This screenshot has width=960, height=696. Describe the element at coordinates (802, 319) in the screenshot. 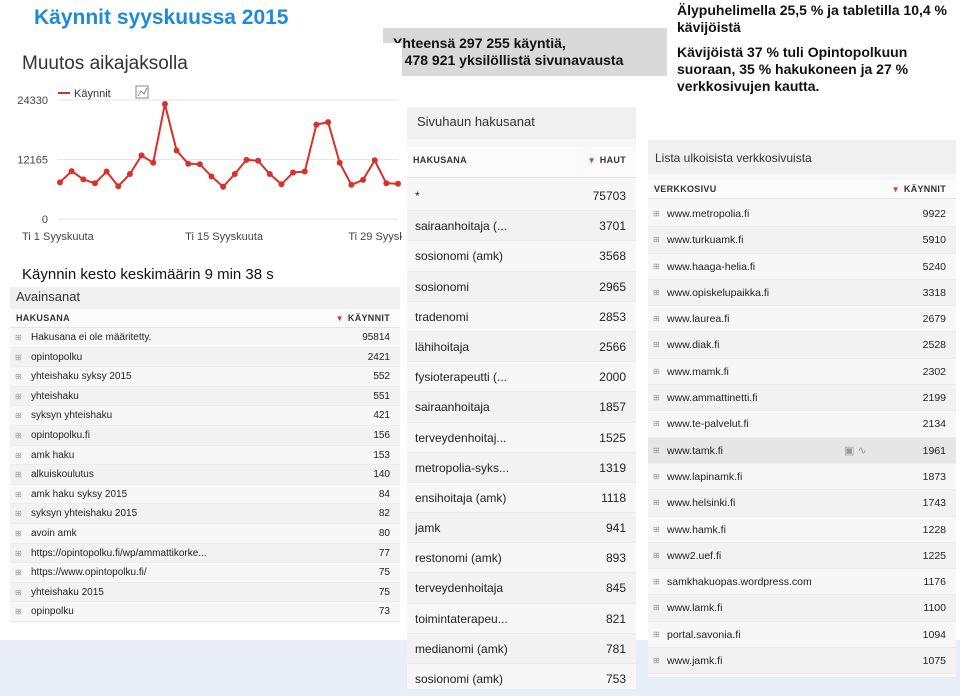

I see `table-row: ⊞ www.laurea.fi 2679` at that location.